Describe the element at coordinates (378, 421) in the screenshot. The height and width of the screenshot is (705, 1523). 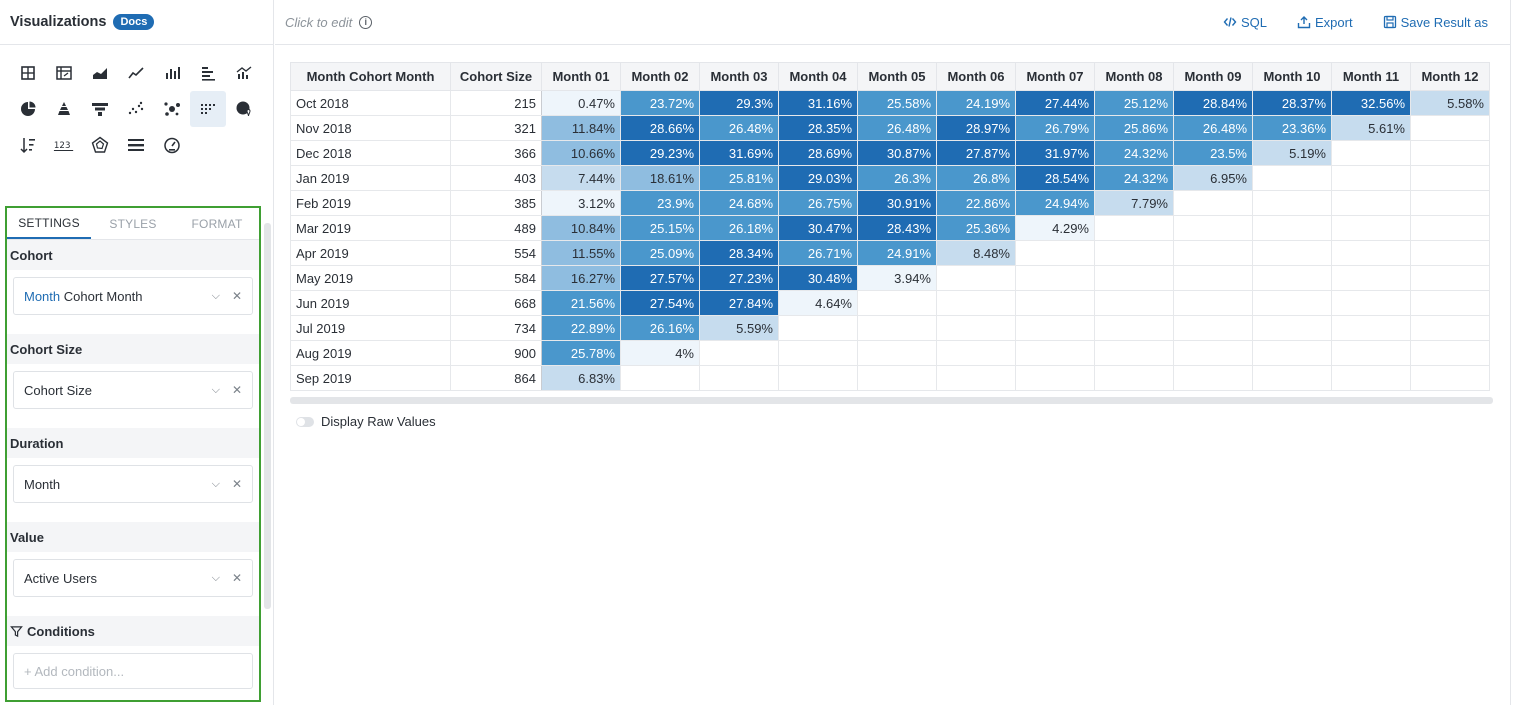
I see `display-raw-values-label: Display Raw Values` at that location.